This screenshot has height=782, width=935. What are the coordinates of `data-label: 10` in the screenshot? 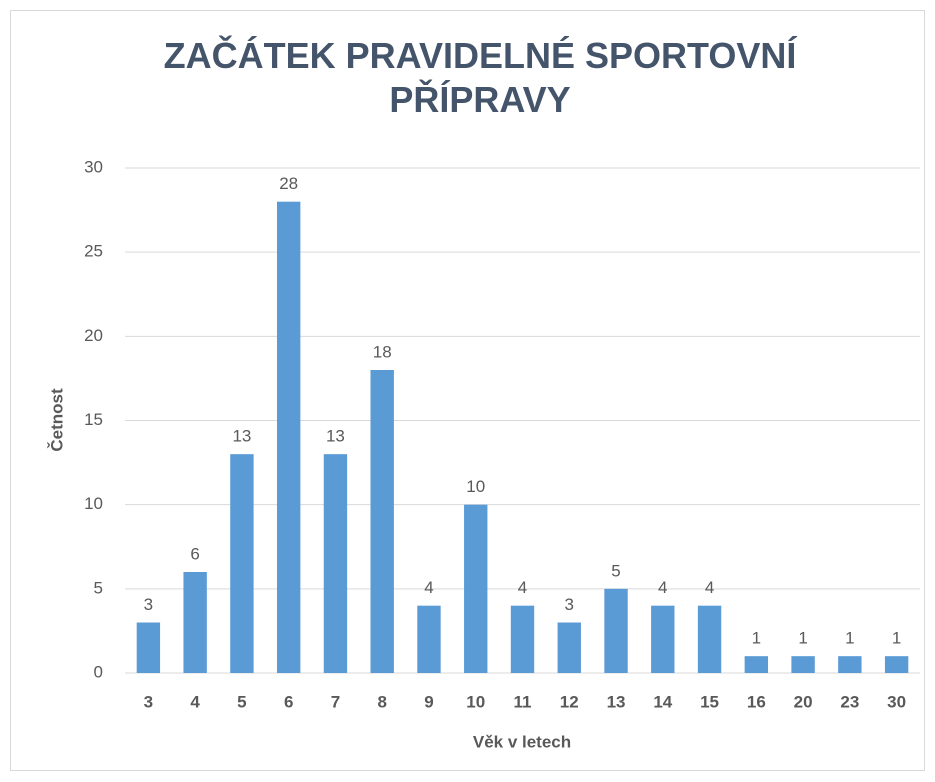 It's located at (475, 486).